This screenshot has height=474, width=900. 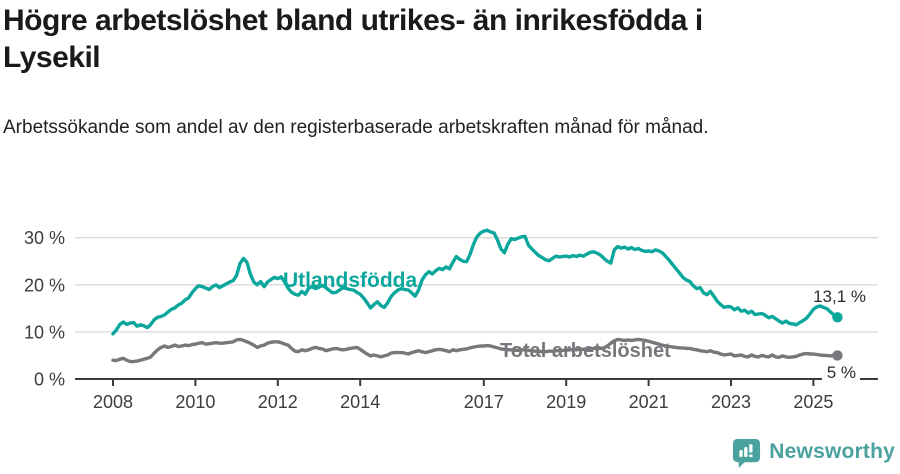 What do you see at coordinates (484, 402) in the screenshot?
I see `x-tick-label: 2017` at bounding box center [484, 402].